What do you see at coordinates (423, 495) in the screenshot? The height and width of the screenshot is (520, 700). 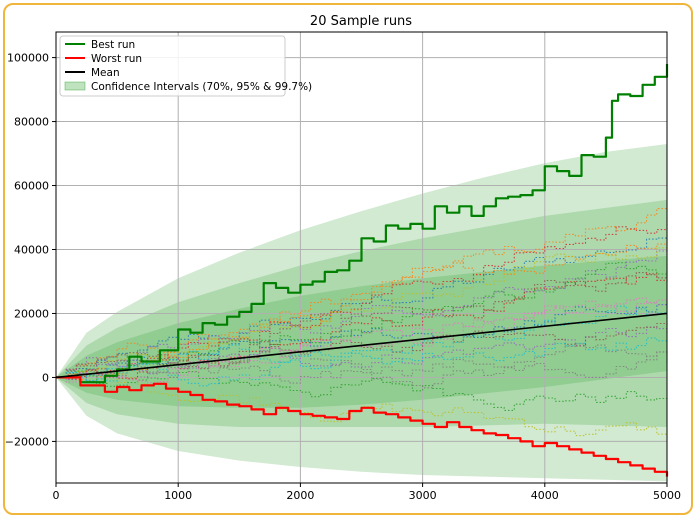 I see `x-tick-label: 3000` at bounding box center [423, 495].